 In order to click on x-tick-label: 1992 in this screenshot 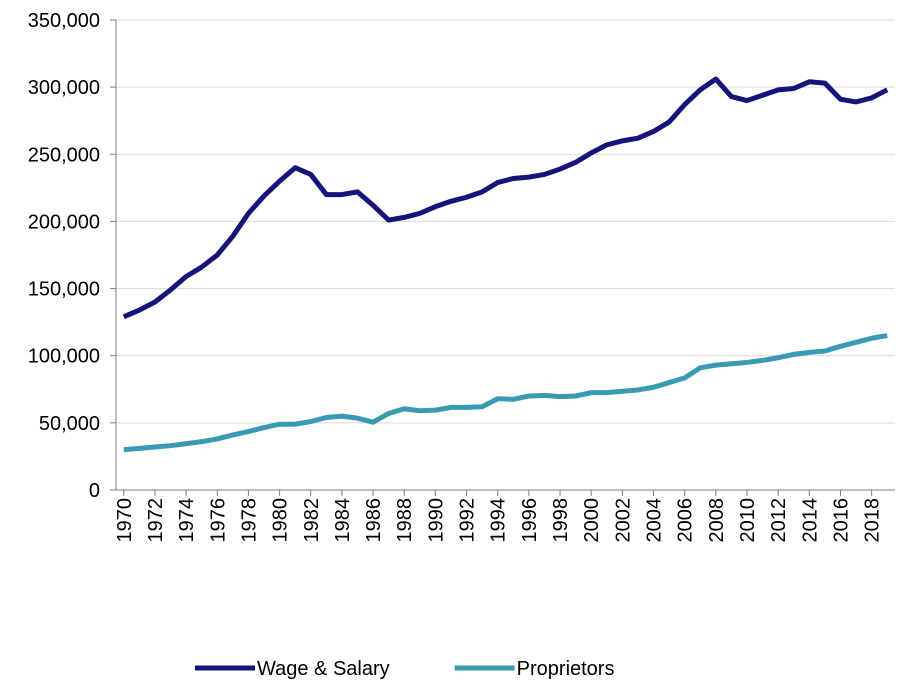, I will do `click(468, 520)`.